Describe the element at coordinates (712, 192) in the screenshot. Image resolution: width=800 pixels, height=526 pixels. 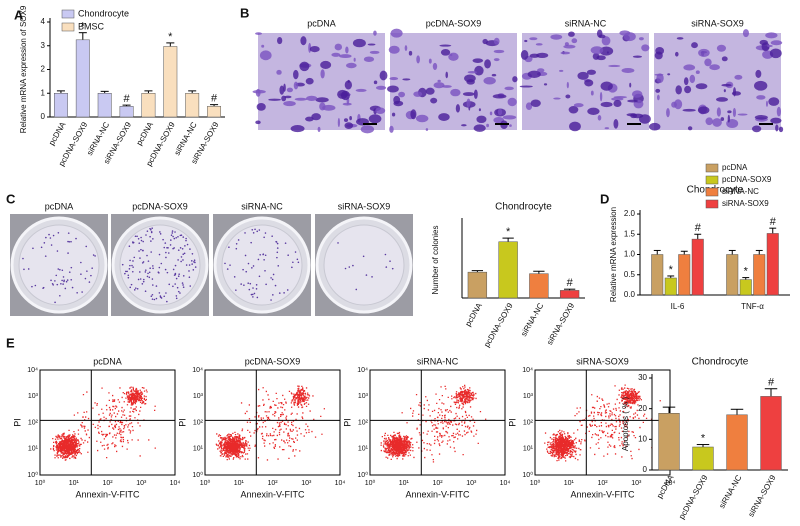
I see `legend-swatch` at that location.